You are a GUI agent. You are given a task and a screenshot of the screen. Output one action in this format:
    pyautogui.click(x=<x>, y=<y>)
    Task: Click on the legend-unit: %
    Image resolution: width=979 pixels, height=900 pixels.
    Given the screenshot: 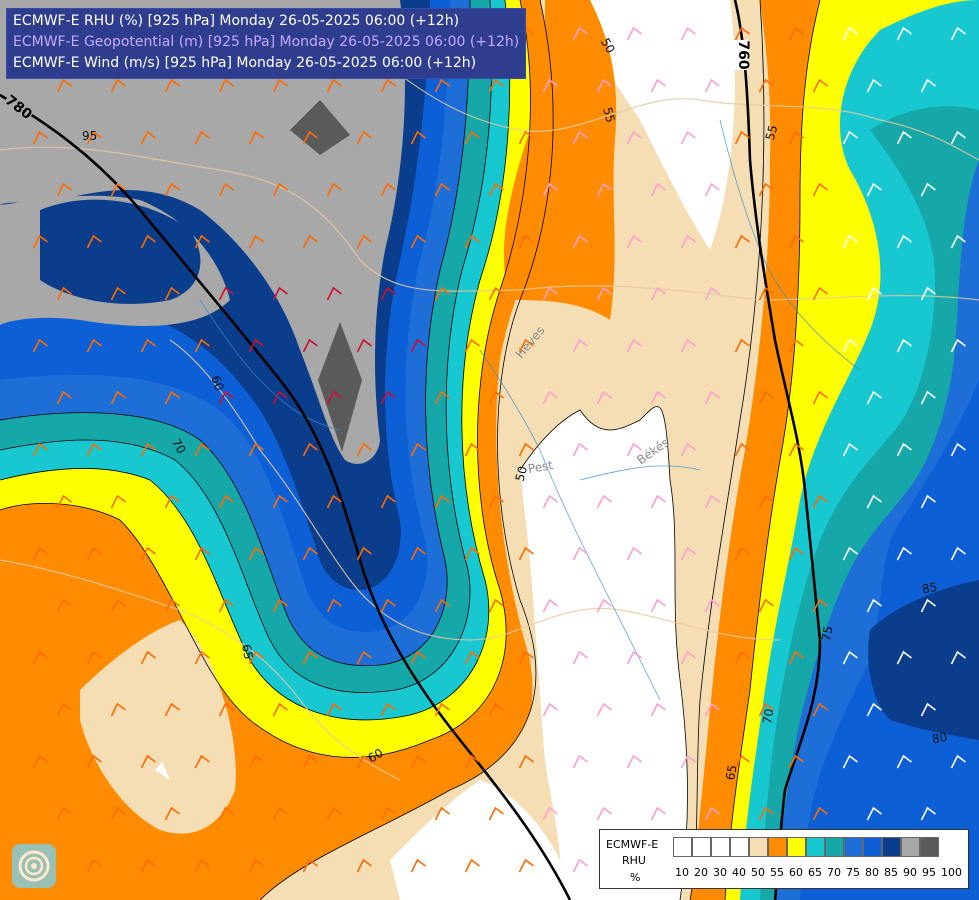 What is the action you would take?
    pyautogui.click(x=635, y=877)
    